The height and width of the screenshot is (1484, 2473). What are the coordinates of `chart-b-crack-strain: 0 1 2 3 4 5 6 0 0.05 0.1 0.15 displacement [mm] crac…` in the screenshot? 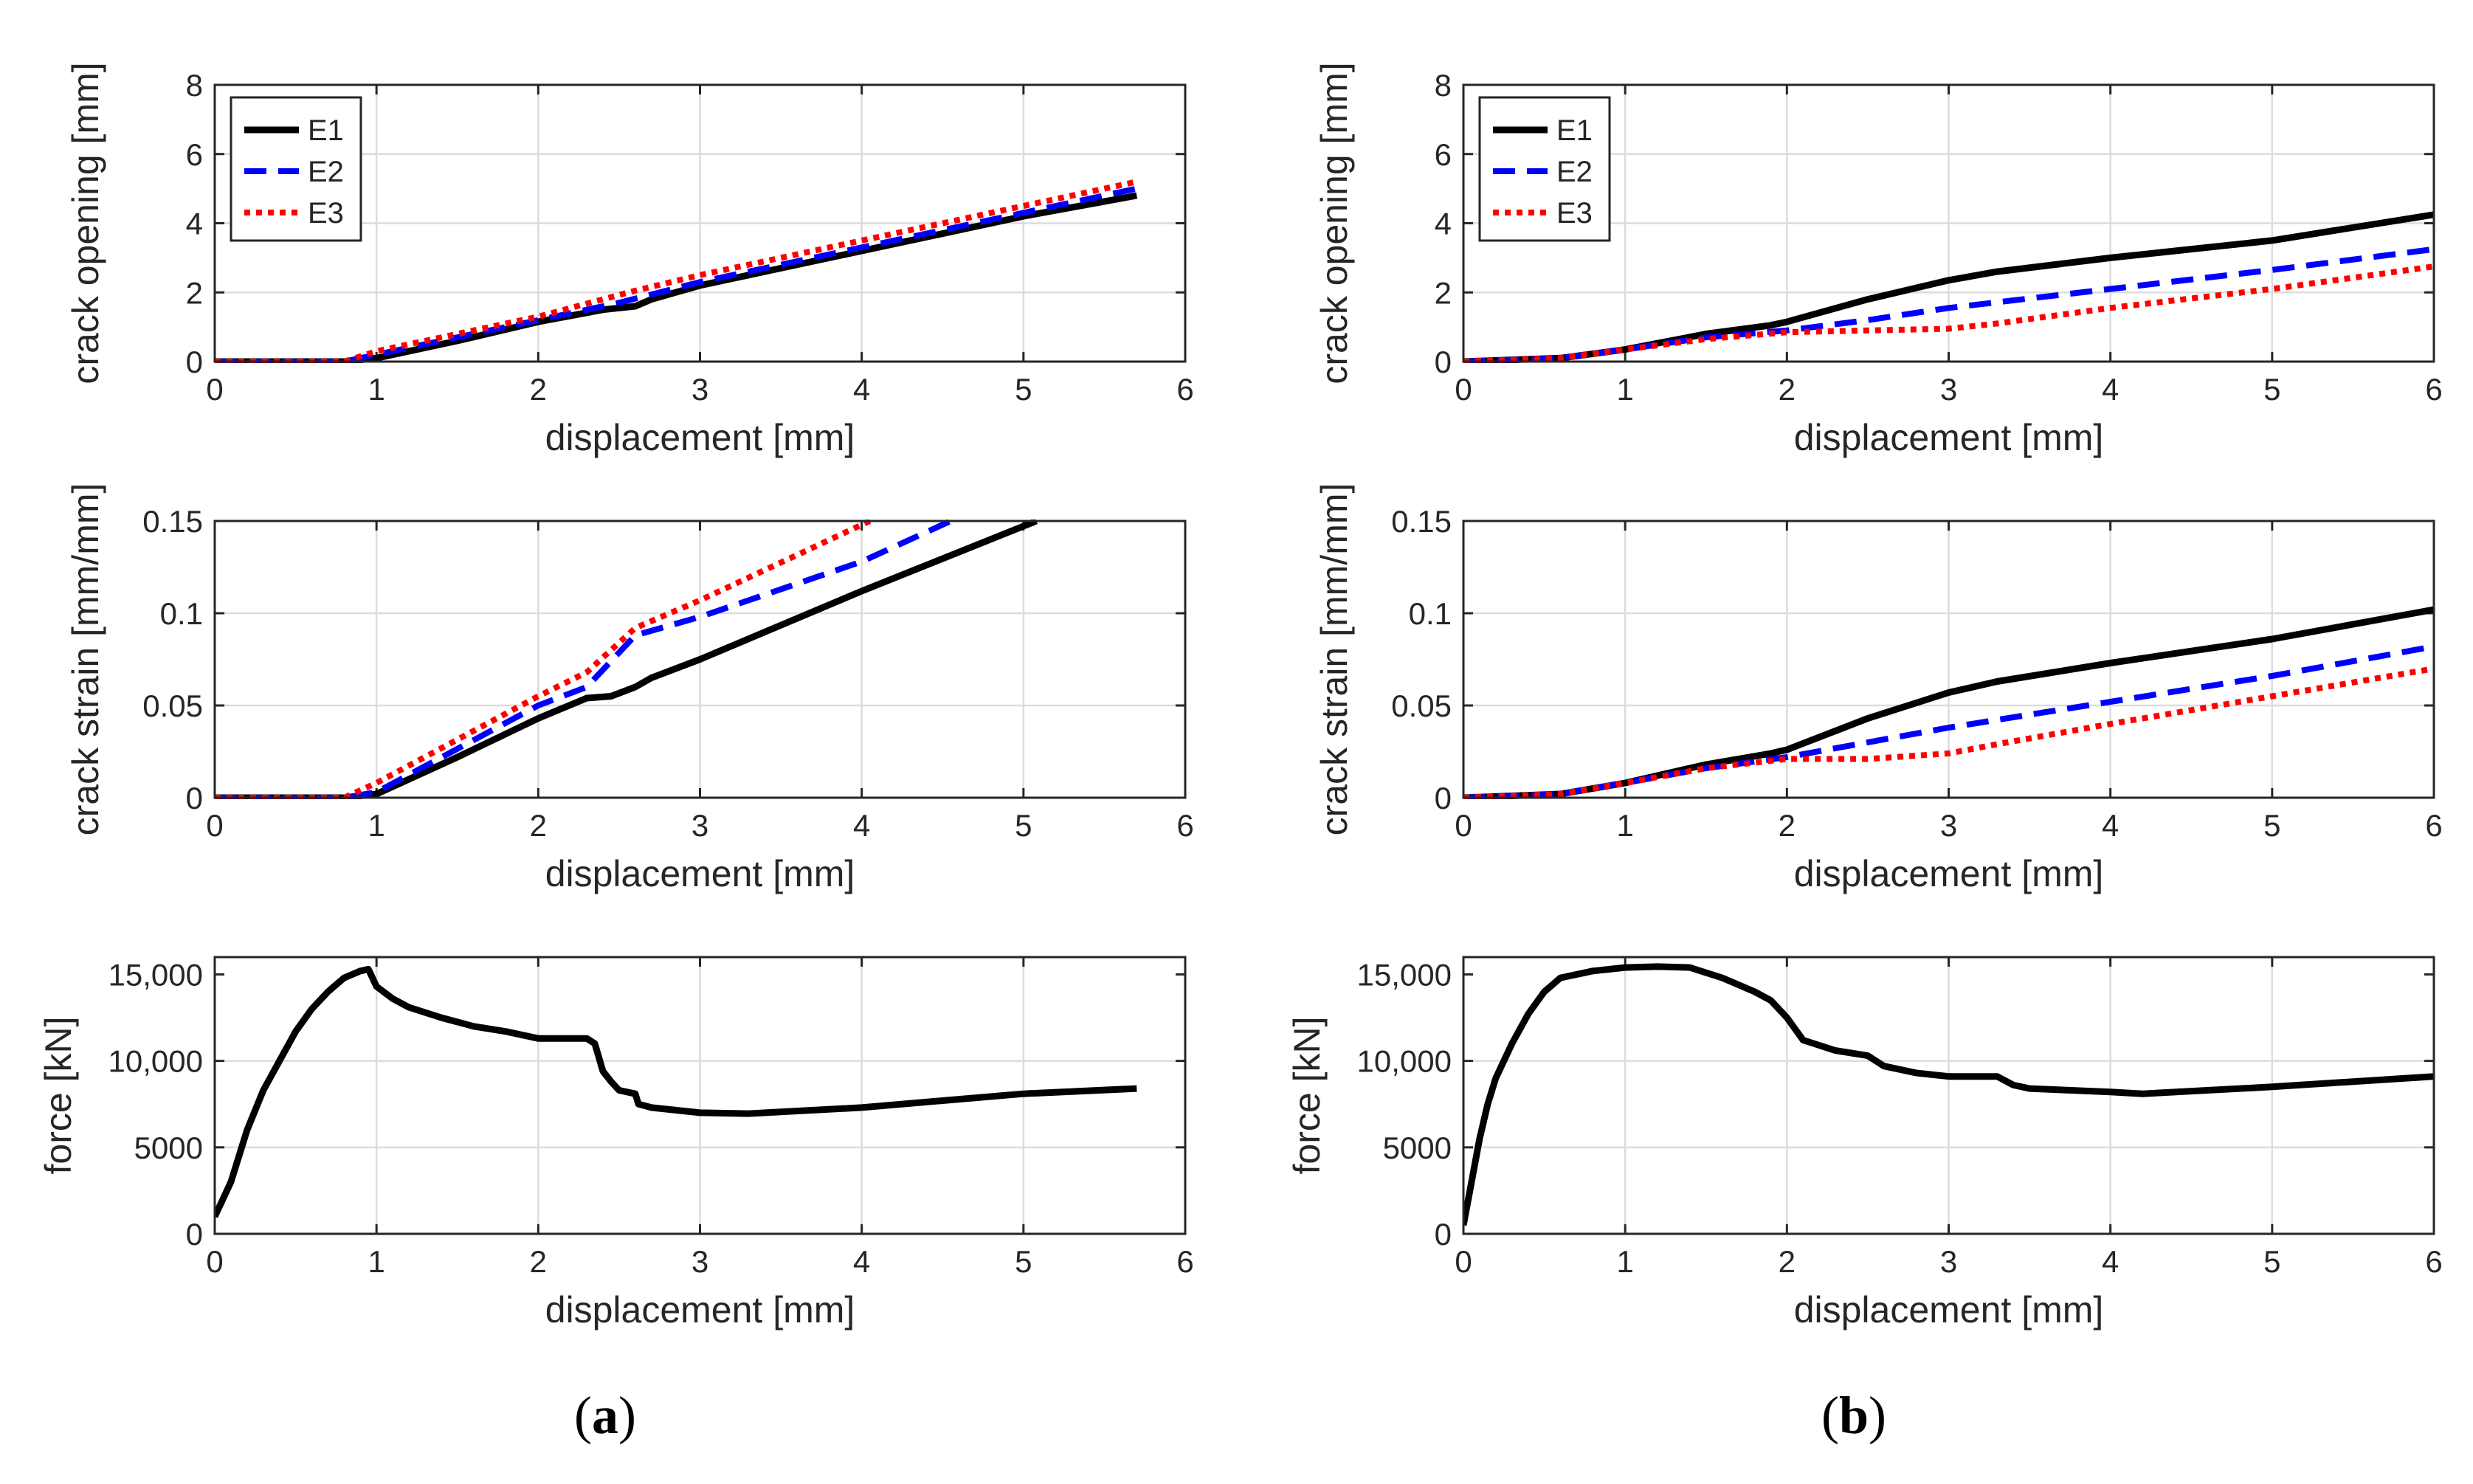 It's located at (1878, 688).